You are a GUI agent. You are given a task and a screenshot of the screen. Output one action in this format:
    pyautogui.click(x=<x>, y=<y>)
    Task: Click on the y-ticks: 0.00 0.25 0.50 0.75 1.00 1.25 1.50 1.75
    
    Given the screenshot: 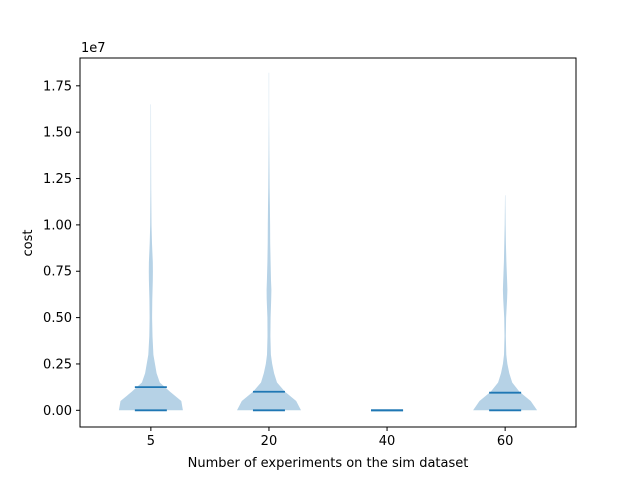 What is the action you would take?
    pyautogui.click(x=61, y=249)
    